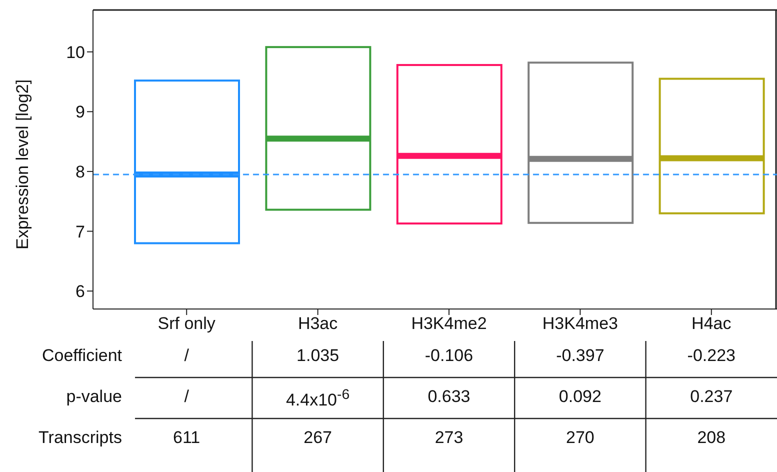 This screenshot has width=777, height=472. What do you see at coordinates (94, 397) in the screenshot?
I see `text: p-value` at bounding box center [94, 397].